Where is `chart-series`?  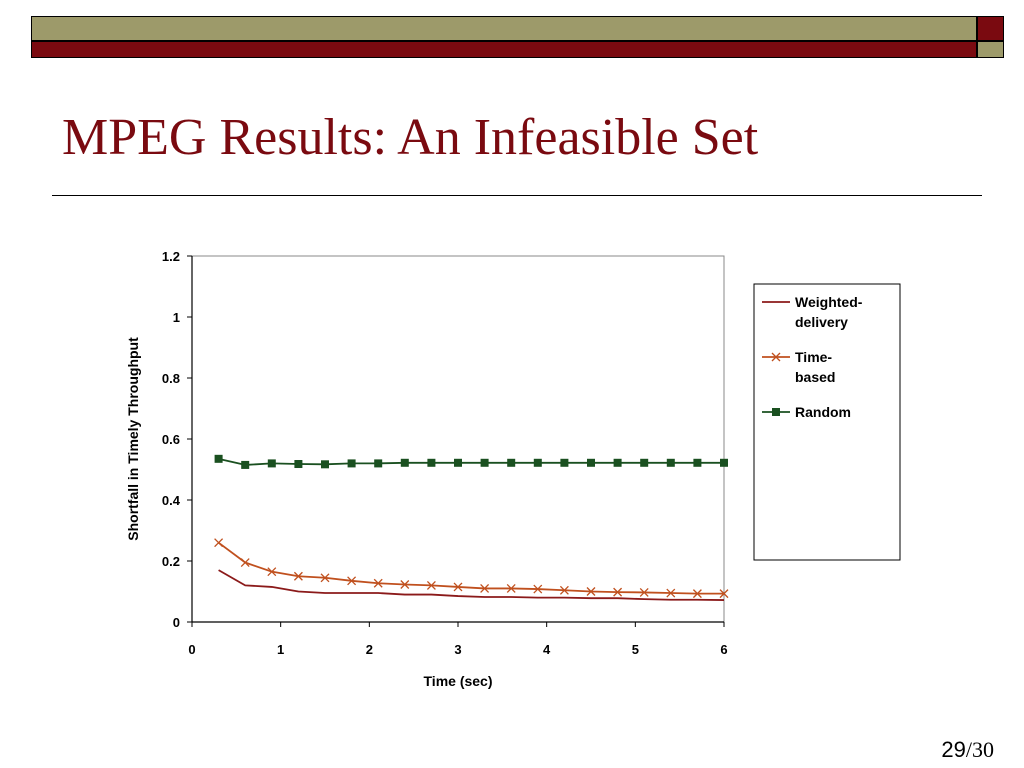 chart-series is located at coordinates (471, 527).